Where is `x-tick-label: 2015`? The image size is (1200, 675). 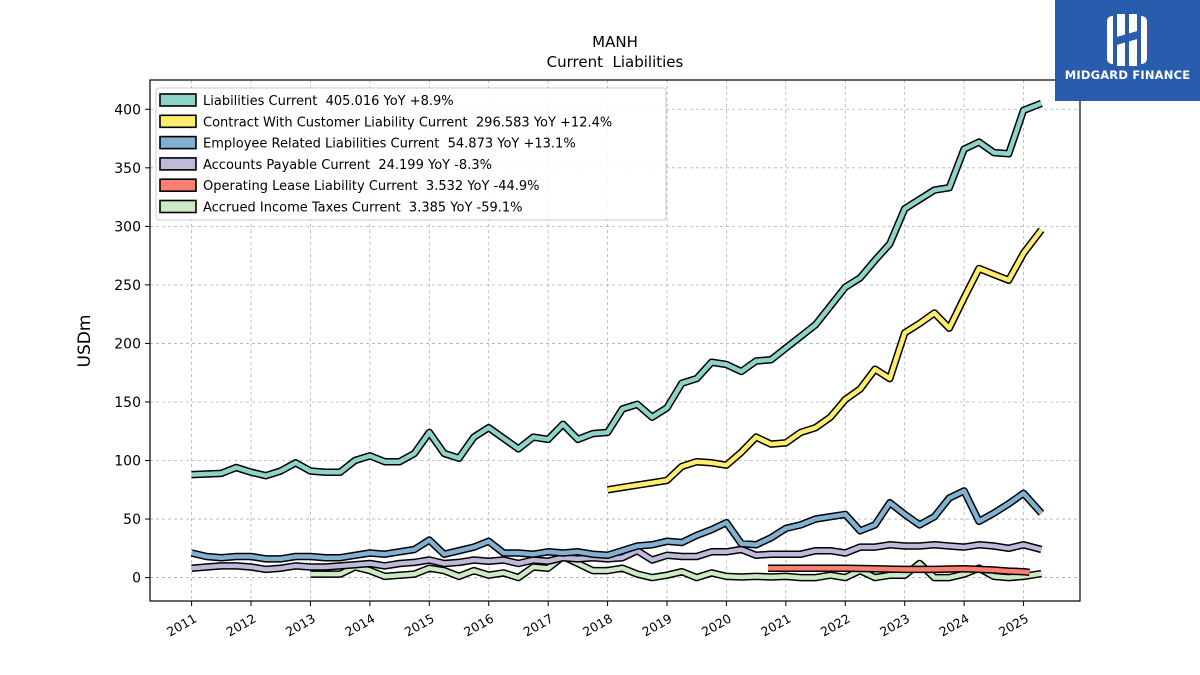
x-tick-label: 2015 is located at coordinates (419, 625).